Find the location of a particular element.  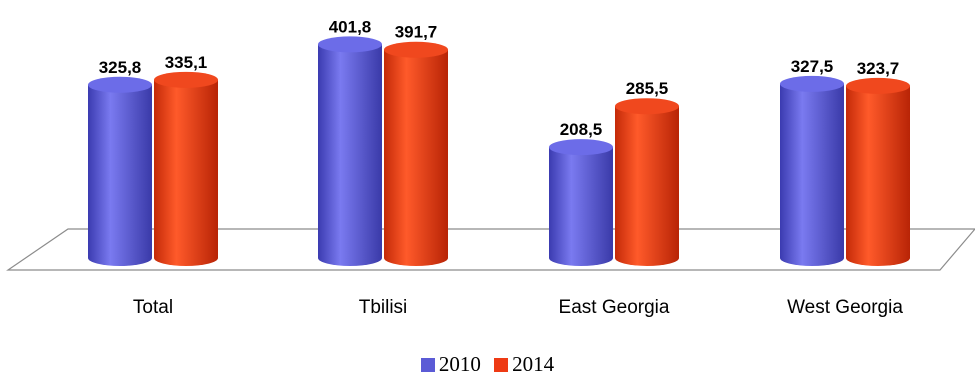

bar-2010-west-georgia is located at coordinates (812, 171).